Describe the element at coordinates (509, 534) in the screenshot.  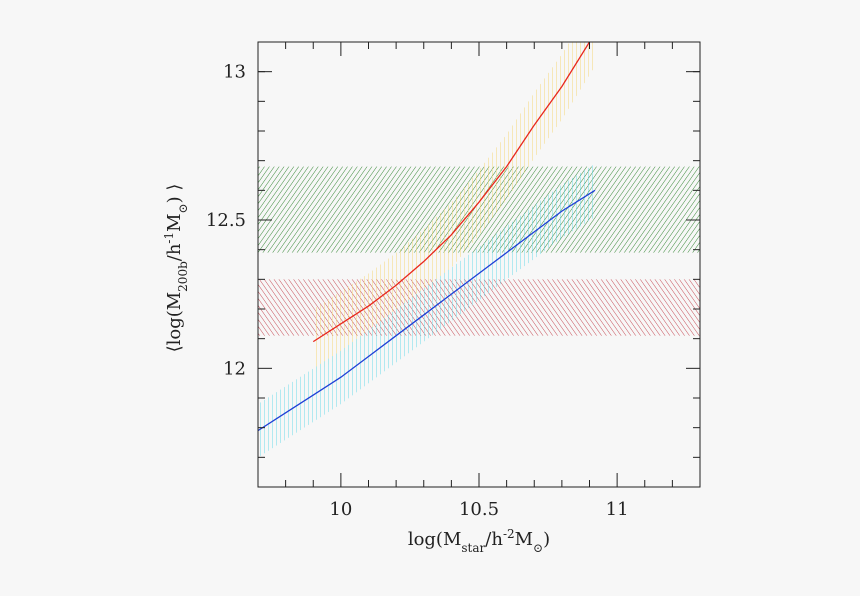
I see `label-part: -2` at that location.